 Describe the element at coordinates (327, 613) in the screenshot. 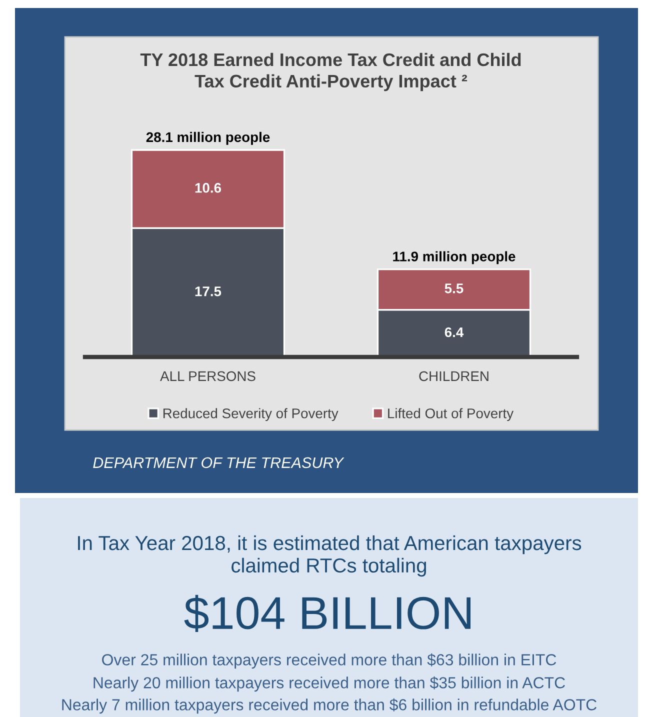

I see `text: $104 BILLION` at that location.